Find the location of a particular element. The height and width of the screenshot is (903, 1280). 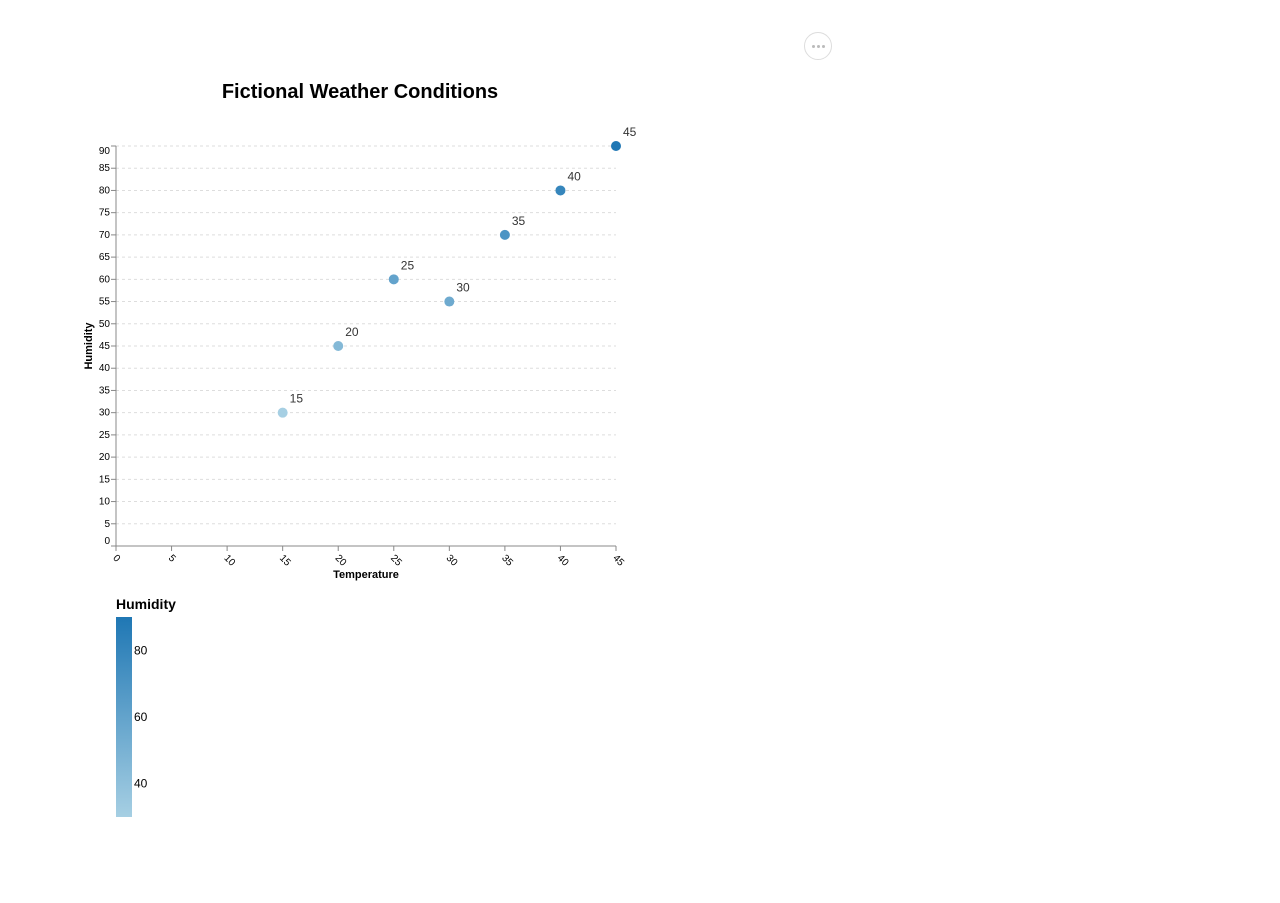

x-tick-label: 40 is located at coordinates (563, 561).